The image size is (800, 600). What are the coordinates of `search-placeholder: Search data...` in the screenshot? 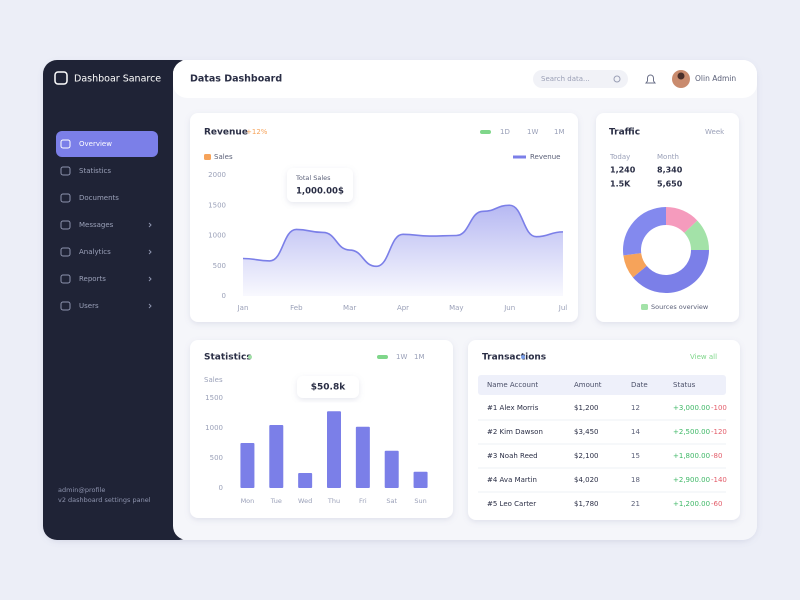 It's located at (565, 79).